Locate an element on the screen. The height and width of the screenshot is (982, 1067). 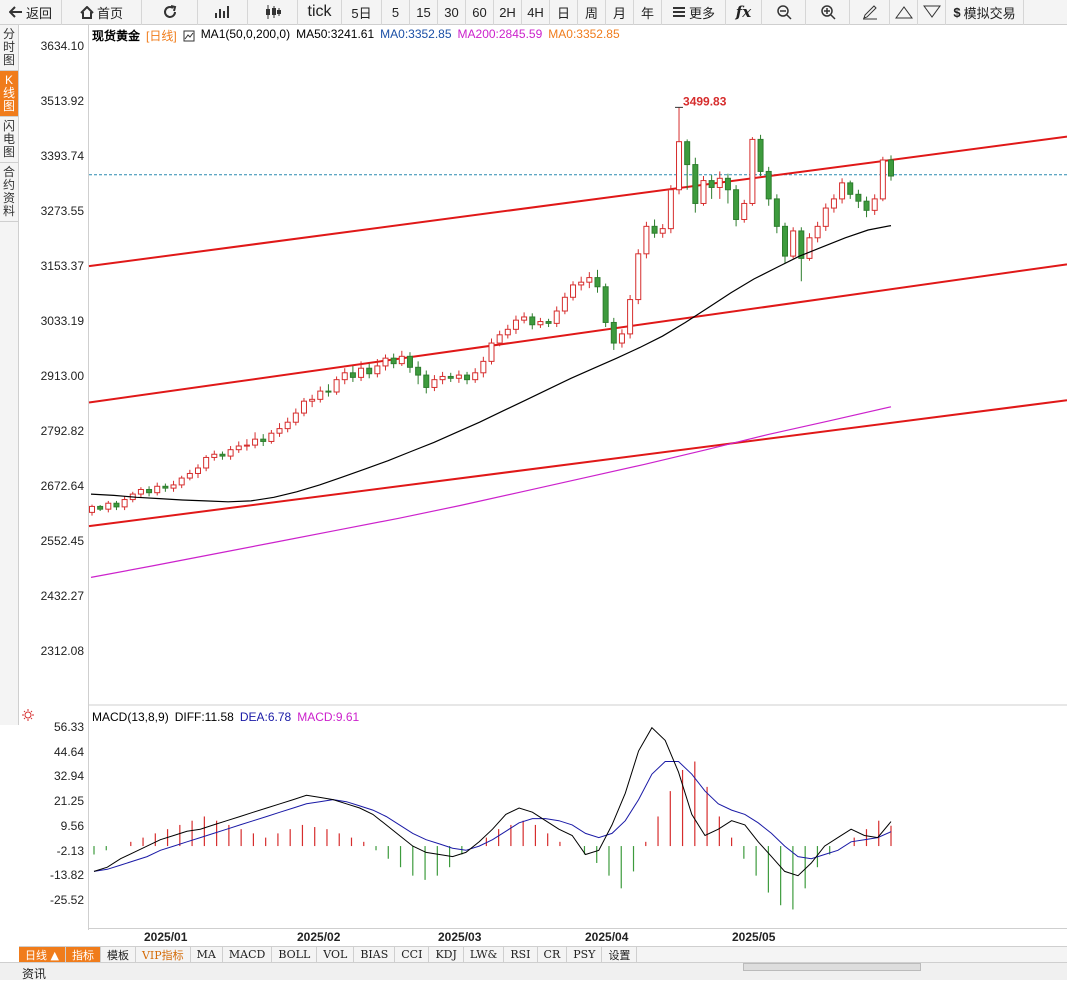
price-tick-label: 3033.19 is located at coordinates (62, 320).